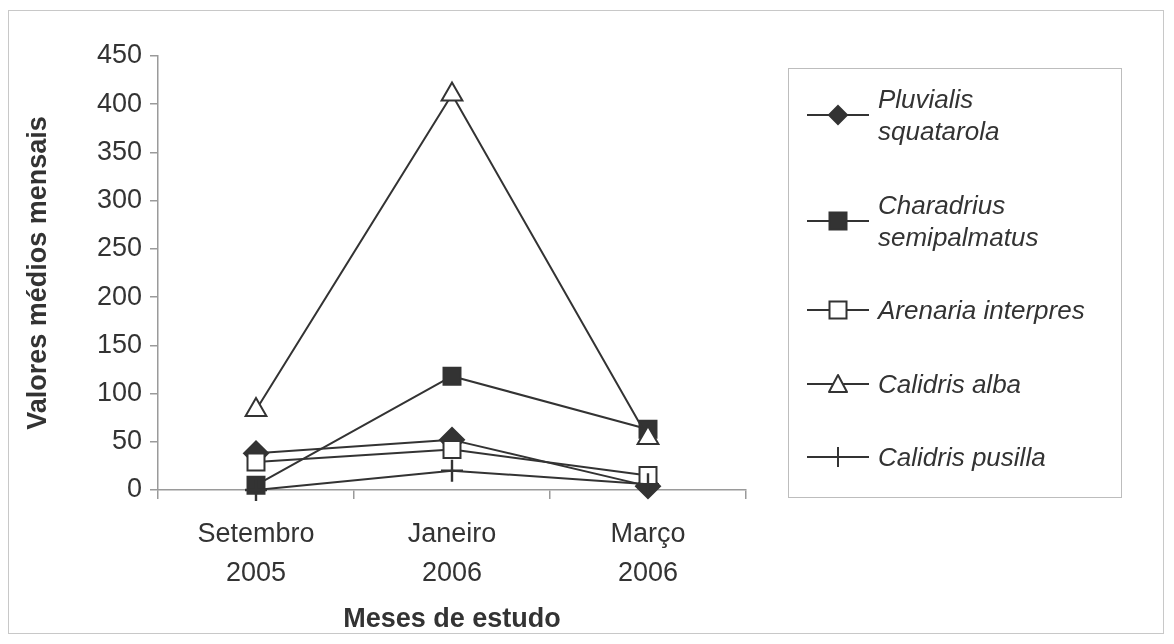  I want to click on y-tick-label: 0, so click(134, 488).